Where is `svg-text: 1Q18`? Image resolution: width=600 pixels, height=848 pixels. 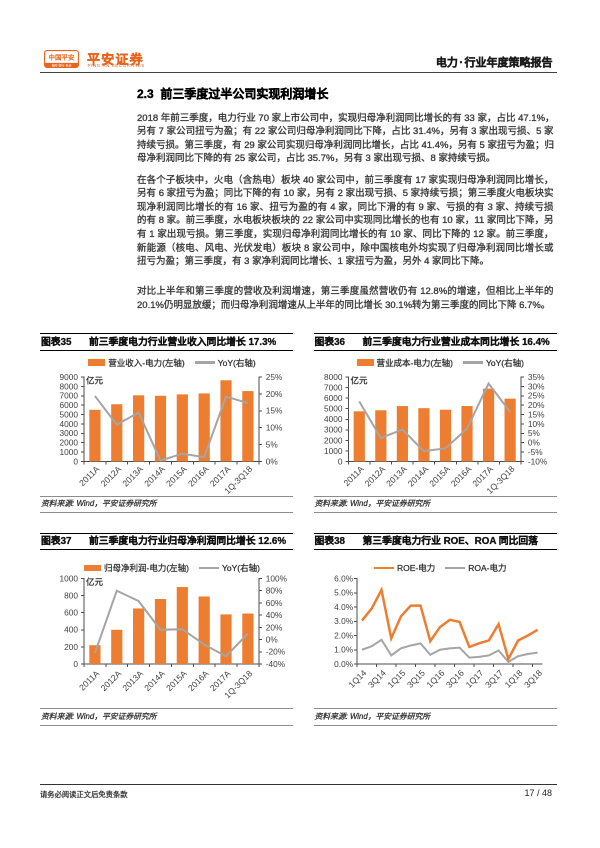
svg-text: 1Q18 is located at coordinates (513, 678).